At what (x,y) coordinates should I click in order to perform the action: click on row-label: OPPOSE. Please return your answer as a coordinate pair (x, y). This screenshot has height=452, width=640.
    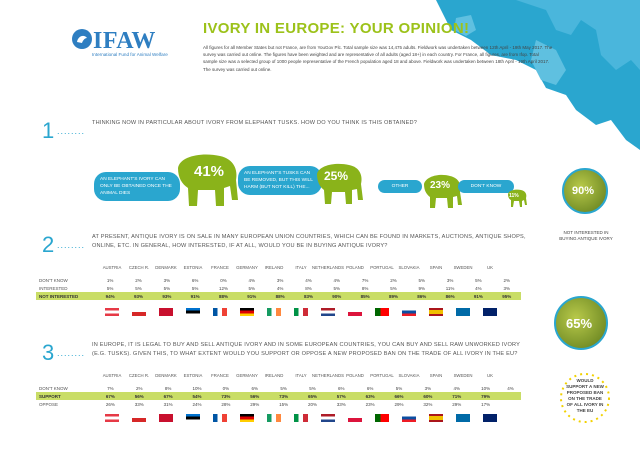
    Looking at the image, I should click on (49, 404).